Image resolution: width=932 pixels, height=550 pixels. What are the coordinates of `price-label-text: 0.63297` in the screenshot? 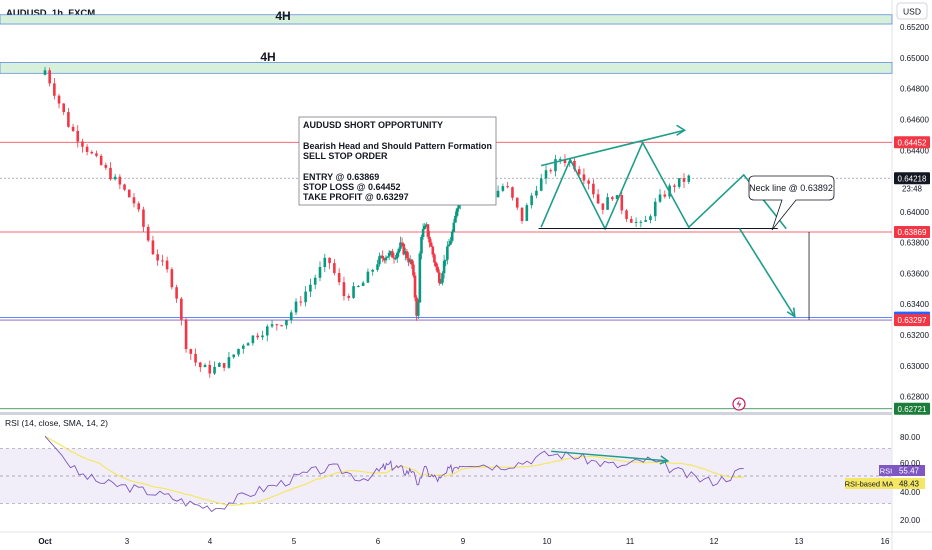 It's located at (912, 320).